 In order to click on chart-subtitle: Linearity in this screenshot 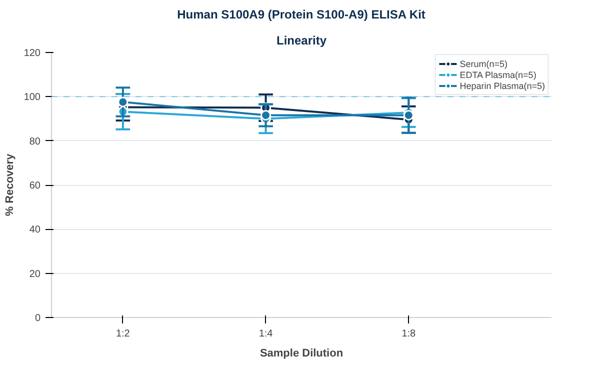, I will do `click(301, 41)`.